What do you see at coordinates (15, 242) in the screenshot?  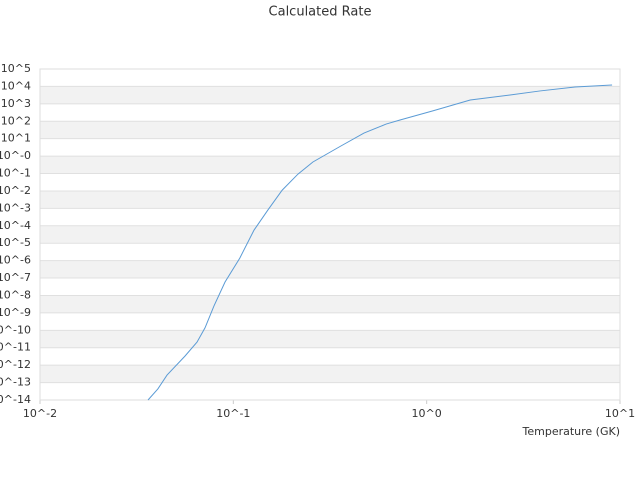 I see `y-tick-label: 10^-5` at bounding box center [15, 242].